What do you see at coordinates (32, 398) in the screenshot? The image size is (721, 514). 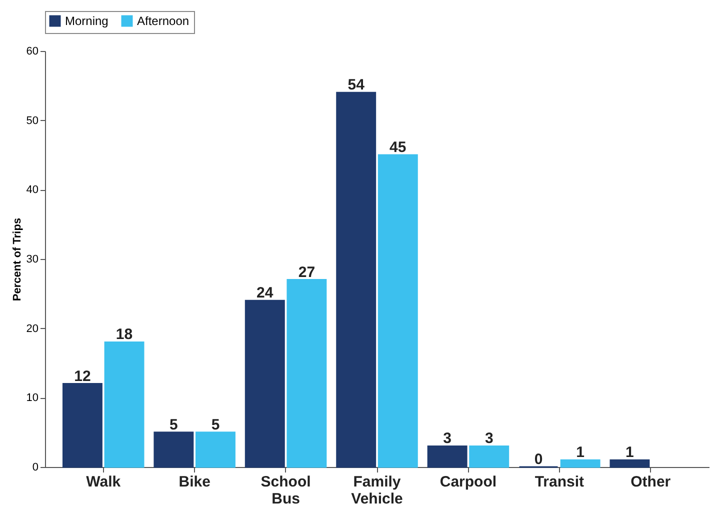 I see `y-tick-label: 10` at bounding box center [32, 398].